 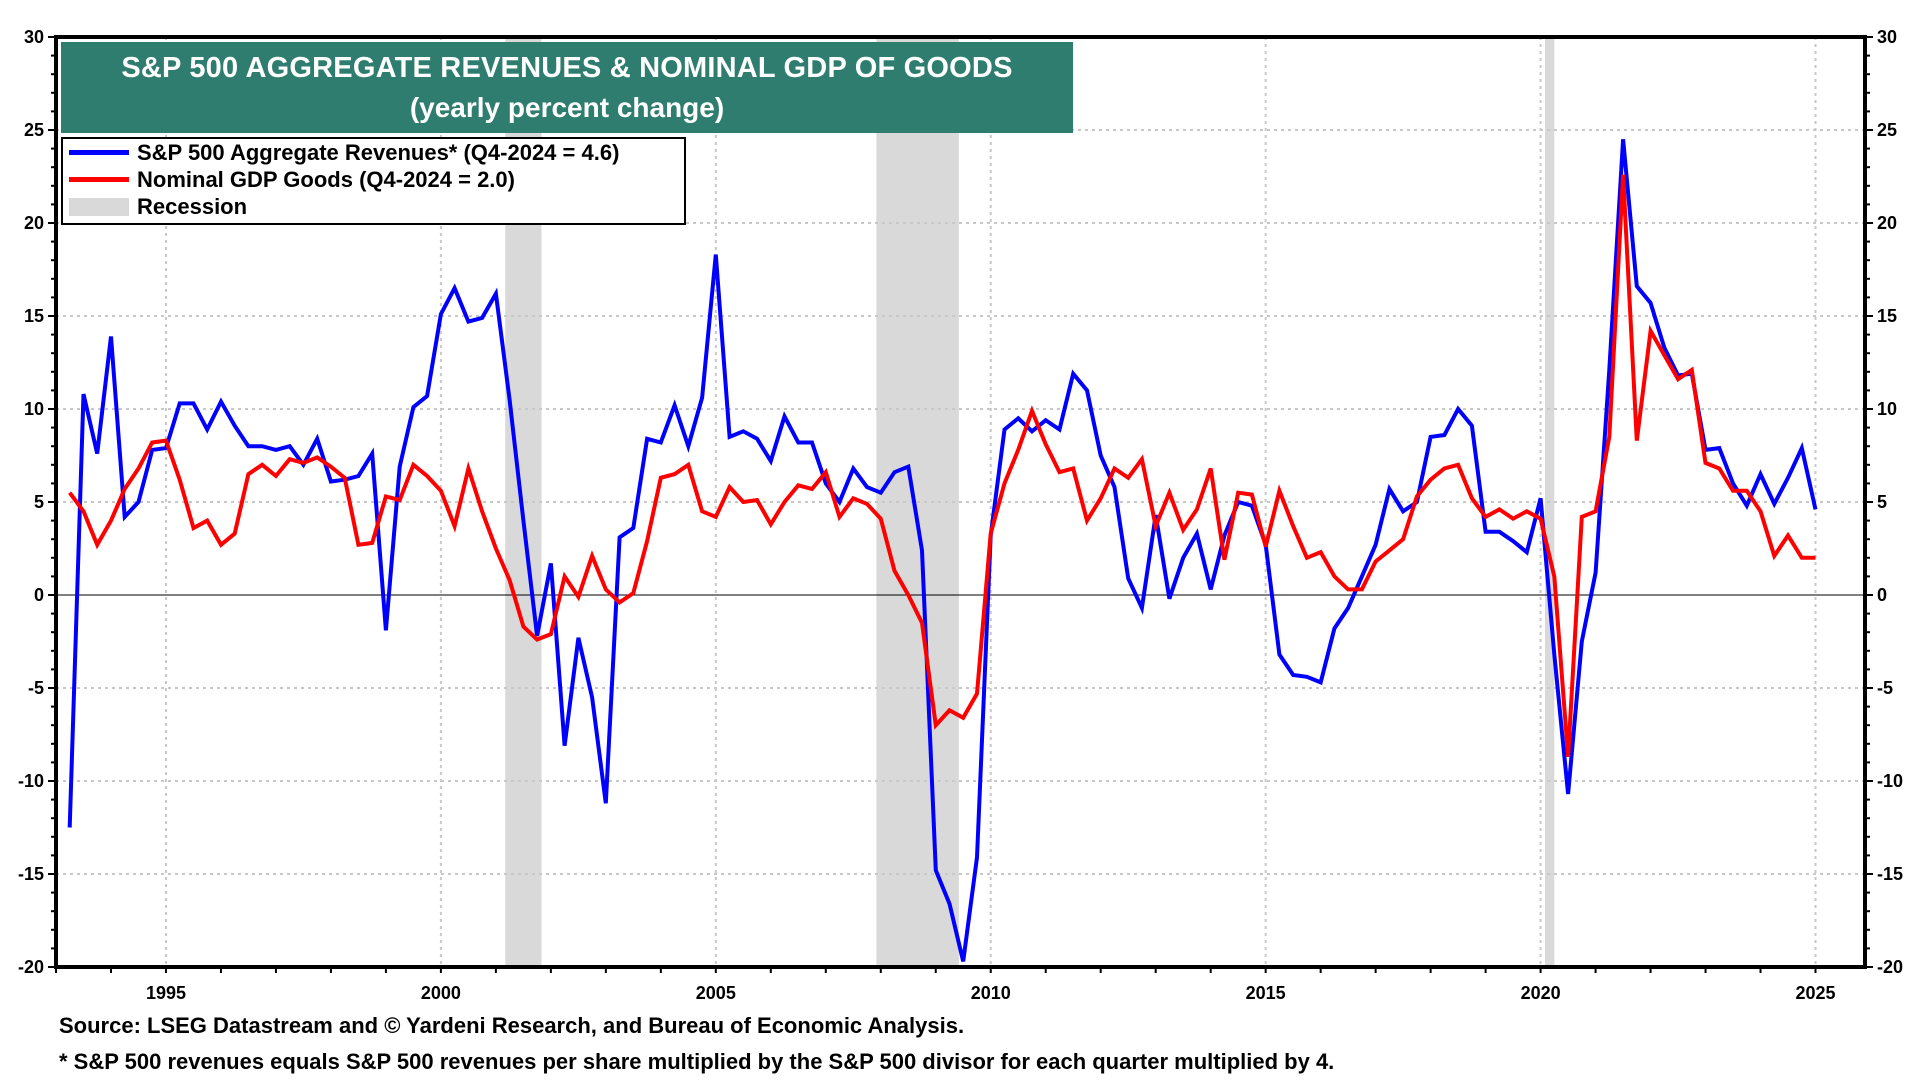 What do you see at coordinates (1882, 502) in the screenshot?
I see `y-tick-label-right: 5` at bounding box center [1882, 502].